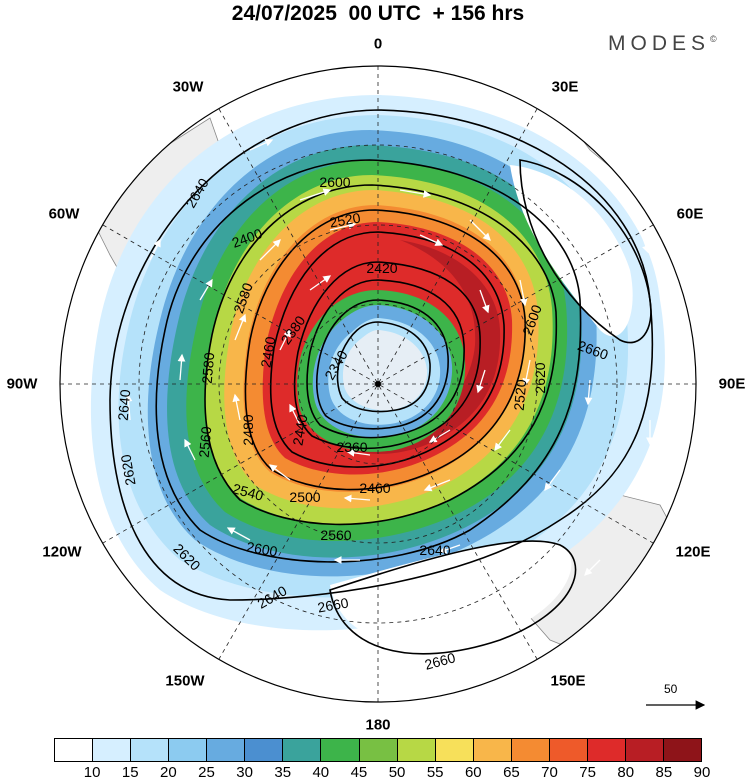 The image size is (750, 782). I want to click on contour-label: 2500, so click(305, 497).